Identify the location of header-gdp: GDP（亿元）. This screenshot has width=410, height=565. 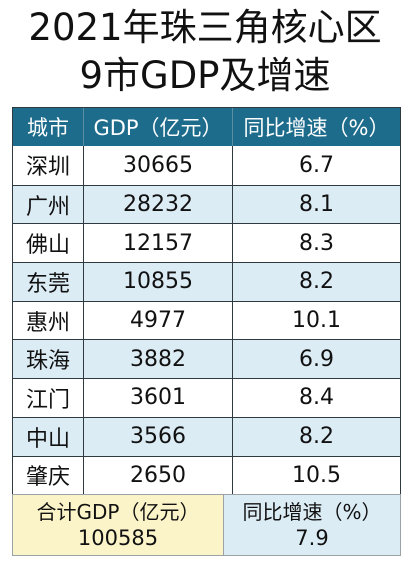
(158, 127).